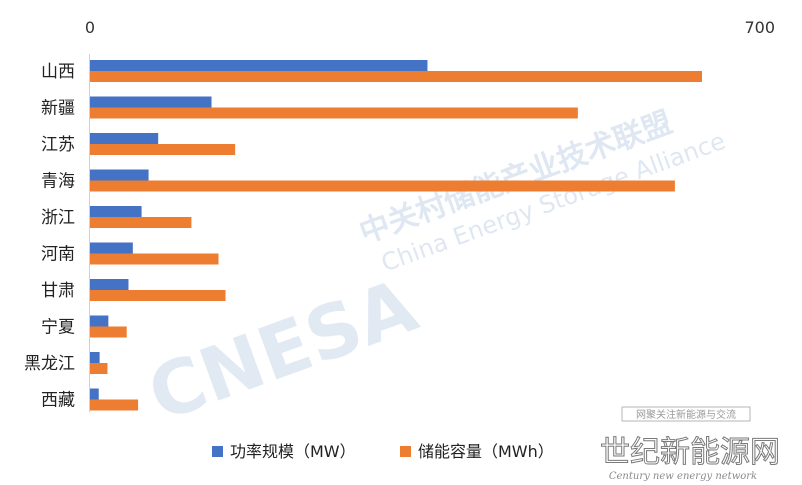 The height and width of the screenshot is (485, 802). What do you see at coordinates (58, 328) in the screenshot?
I see `category-label: 宁夏` at bounding box center [58, 328].